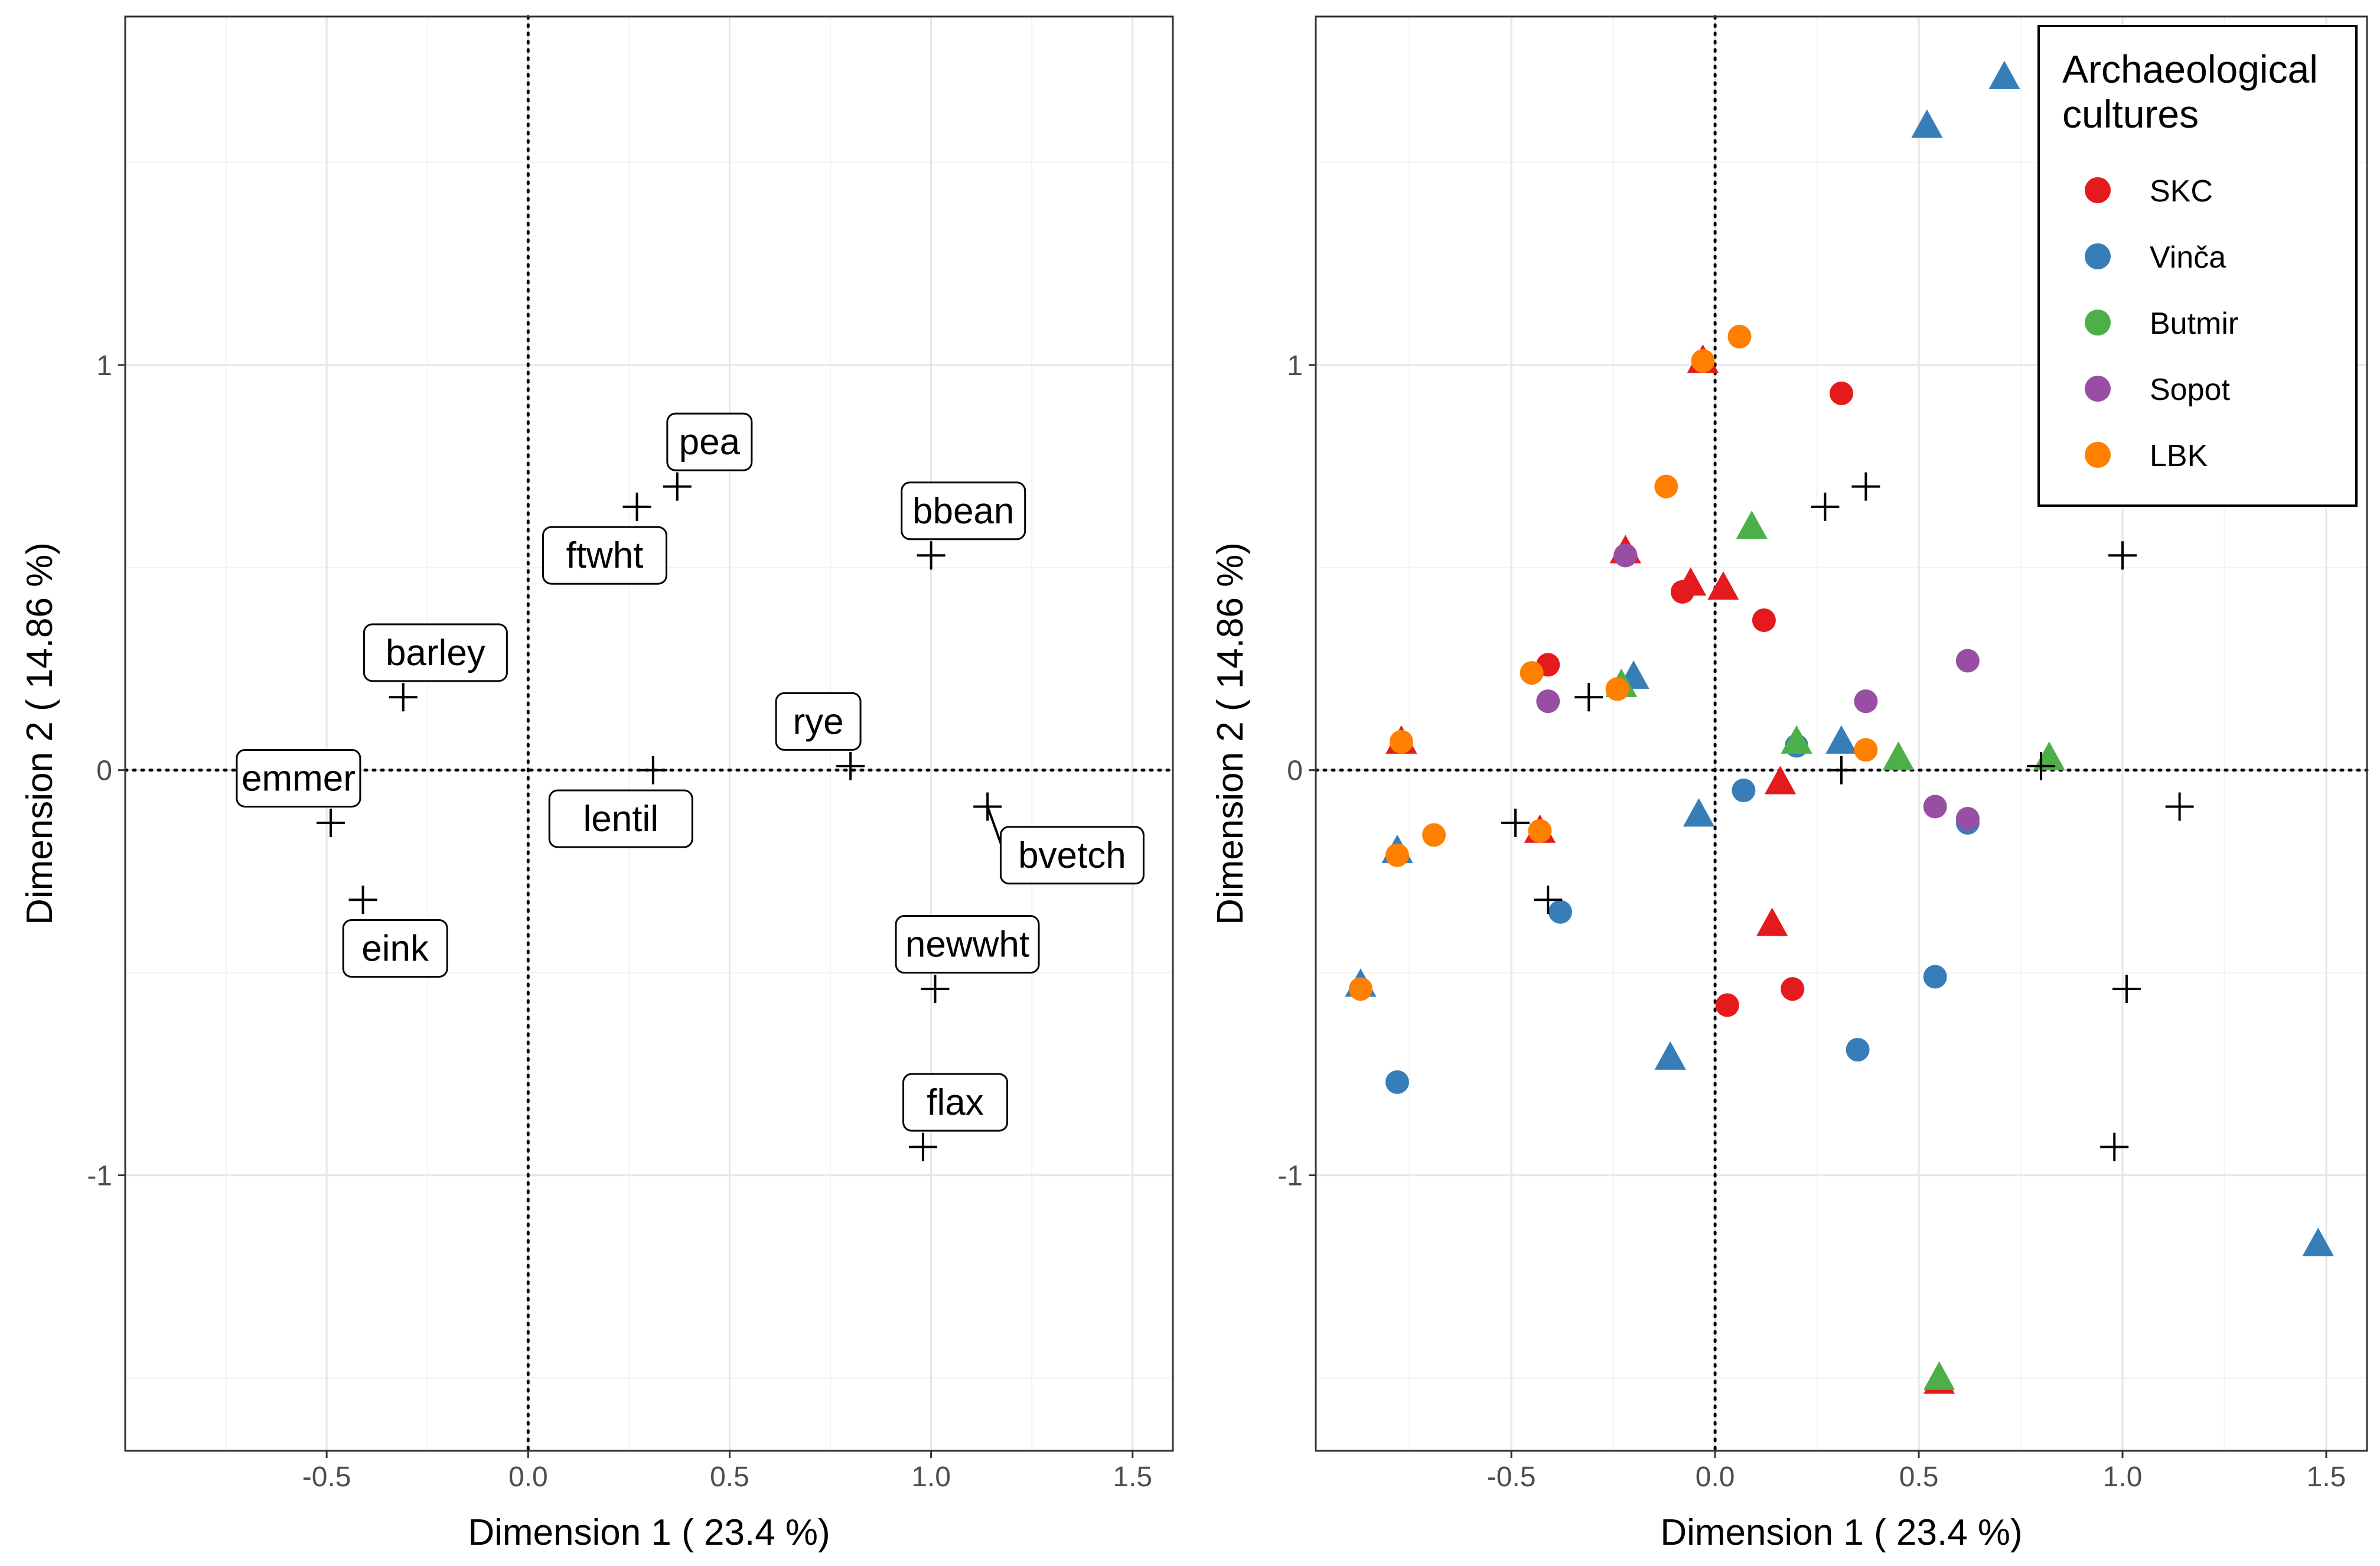 The image size is (2380, 1566). I want to click on left-x-tick-label: -0.5, so click(326, 1477).